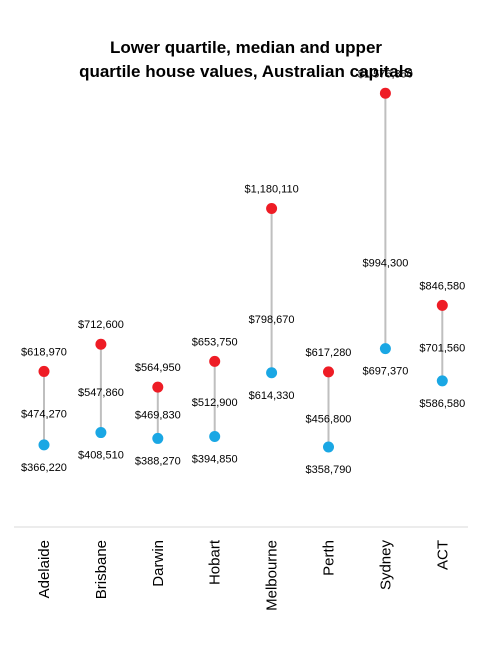 Image resolution: width=492 pixels, height=647 pixels. Describe the element at coordinates (158, 368) in the screenshot. I see `upper-quartile-label-darwin: $564,950` at that location.